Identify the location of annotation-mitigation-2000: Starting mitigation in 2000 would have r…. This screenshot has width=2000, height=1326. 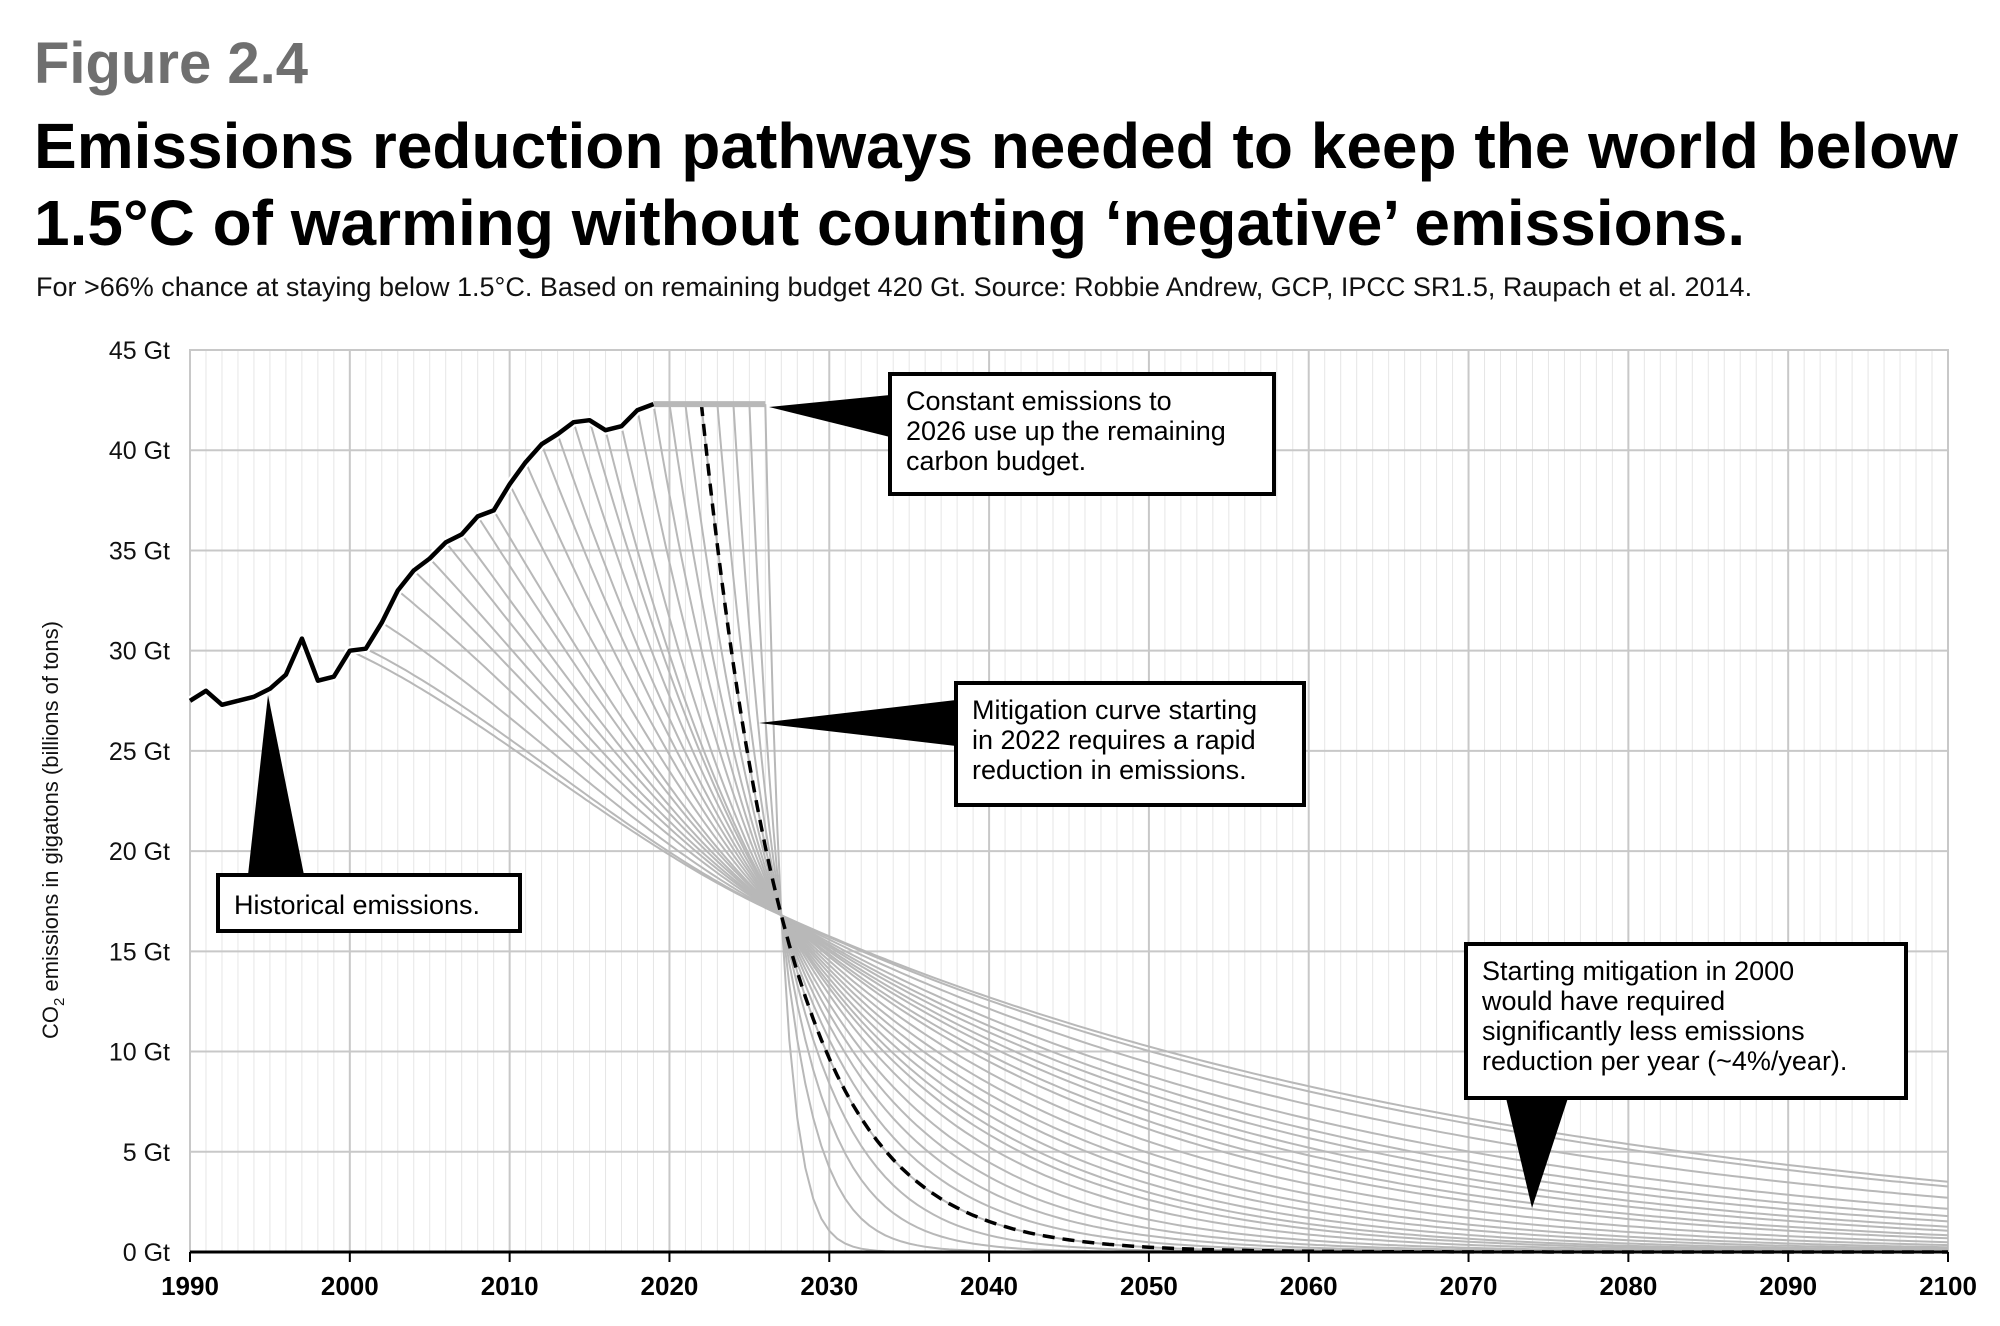
(1686, 1021).